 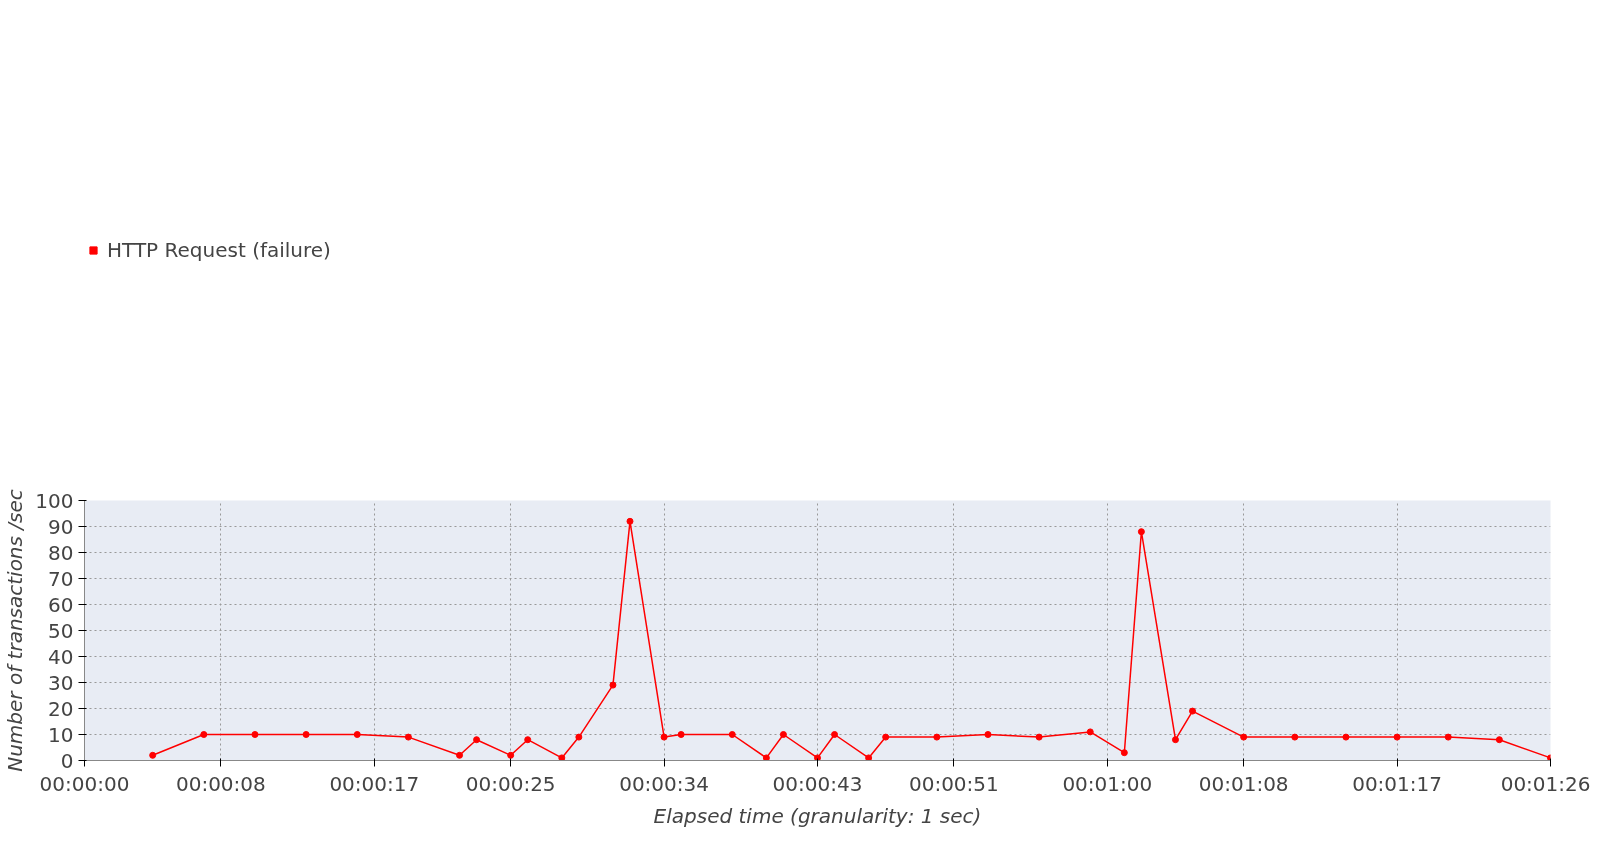 I want to click on y-tick-label: 40, so click(x=61, y=656).